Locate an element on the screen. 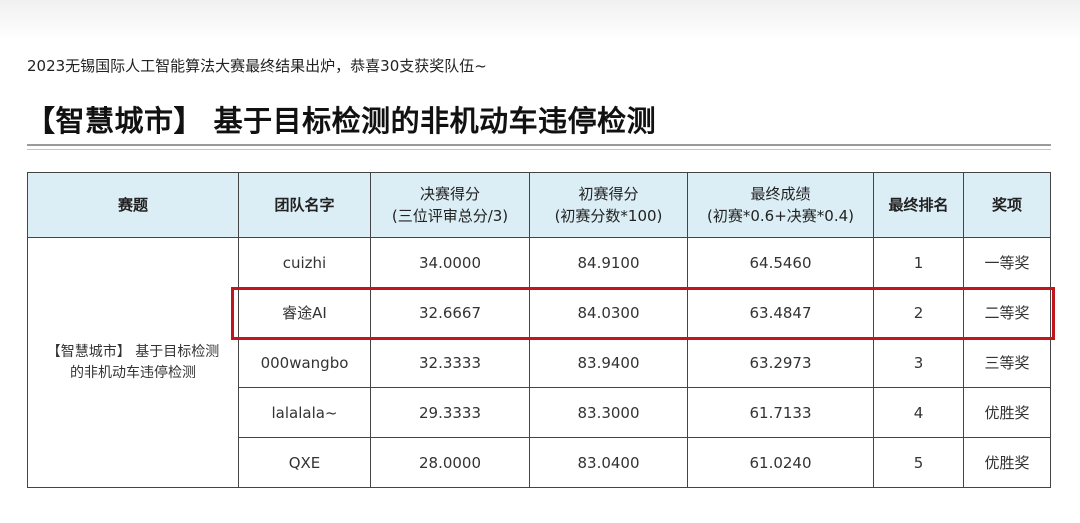  rank-cell: 1 is located at coordinates (918, 262).